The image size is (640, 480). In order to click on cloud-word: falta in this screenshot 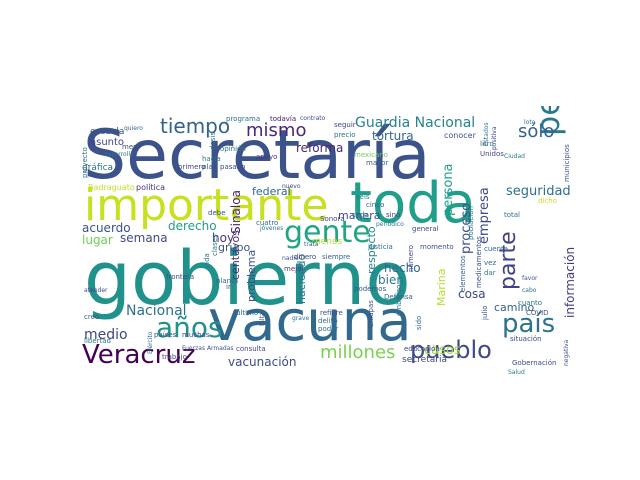, I will do `click(262, 319)`.